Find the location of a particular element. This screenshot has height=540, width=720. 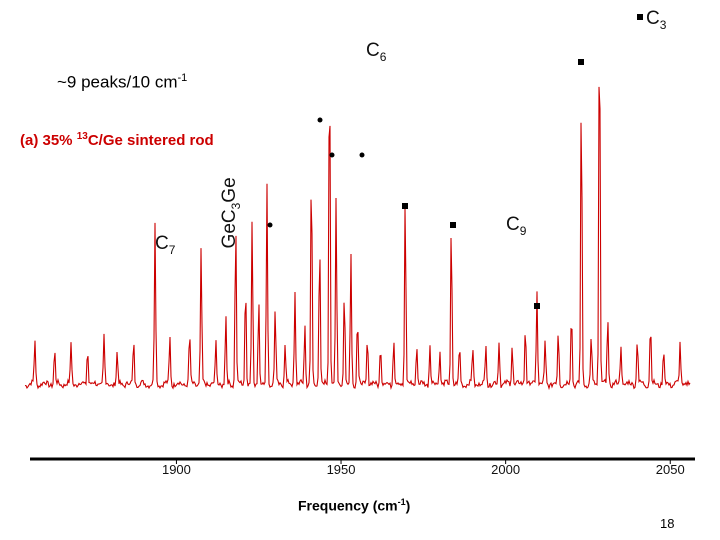

slide-number: 18 is located at coordinates (667, 523).